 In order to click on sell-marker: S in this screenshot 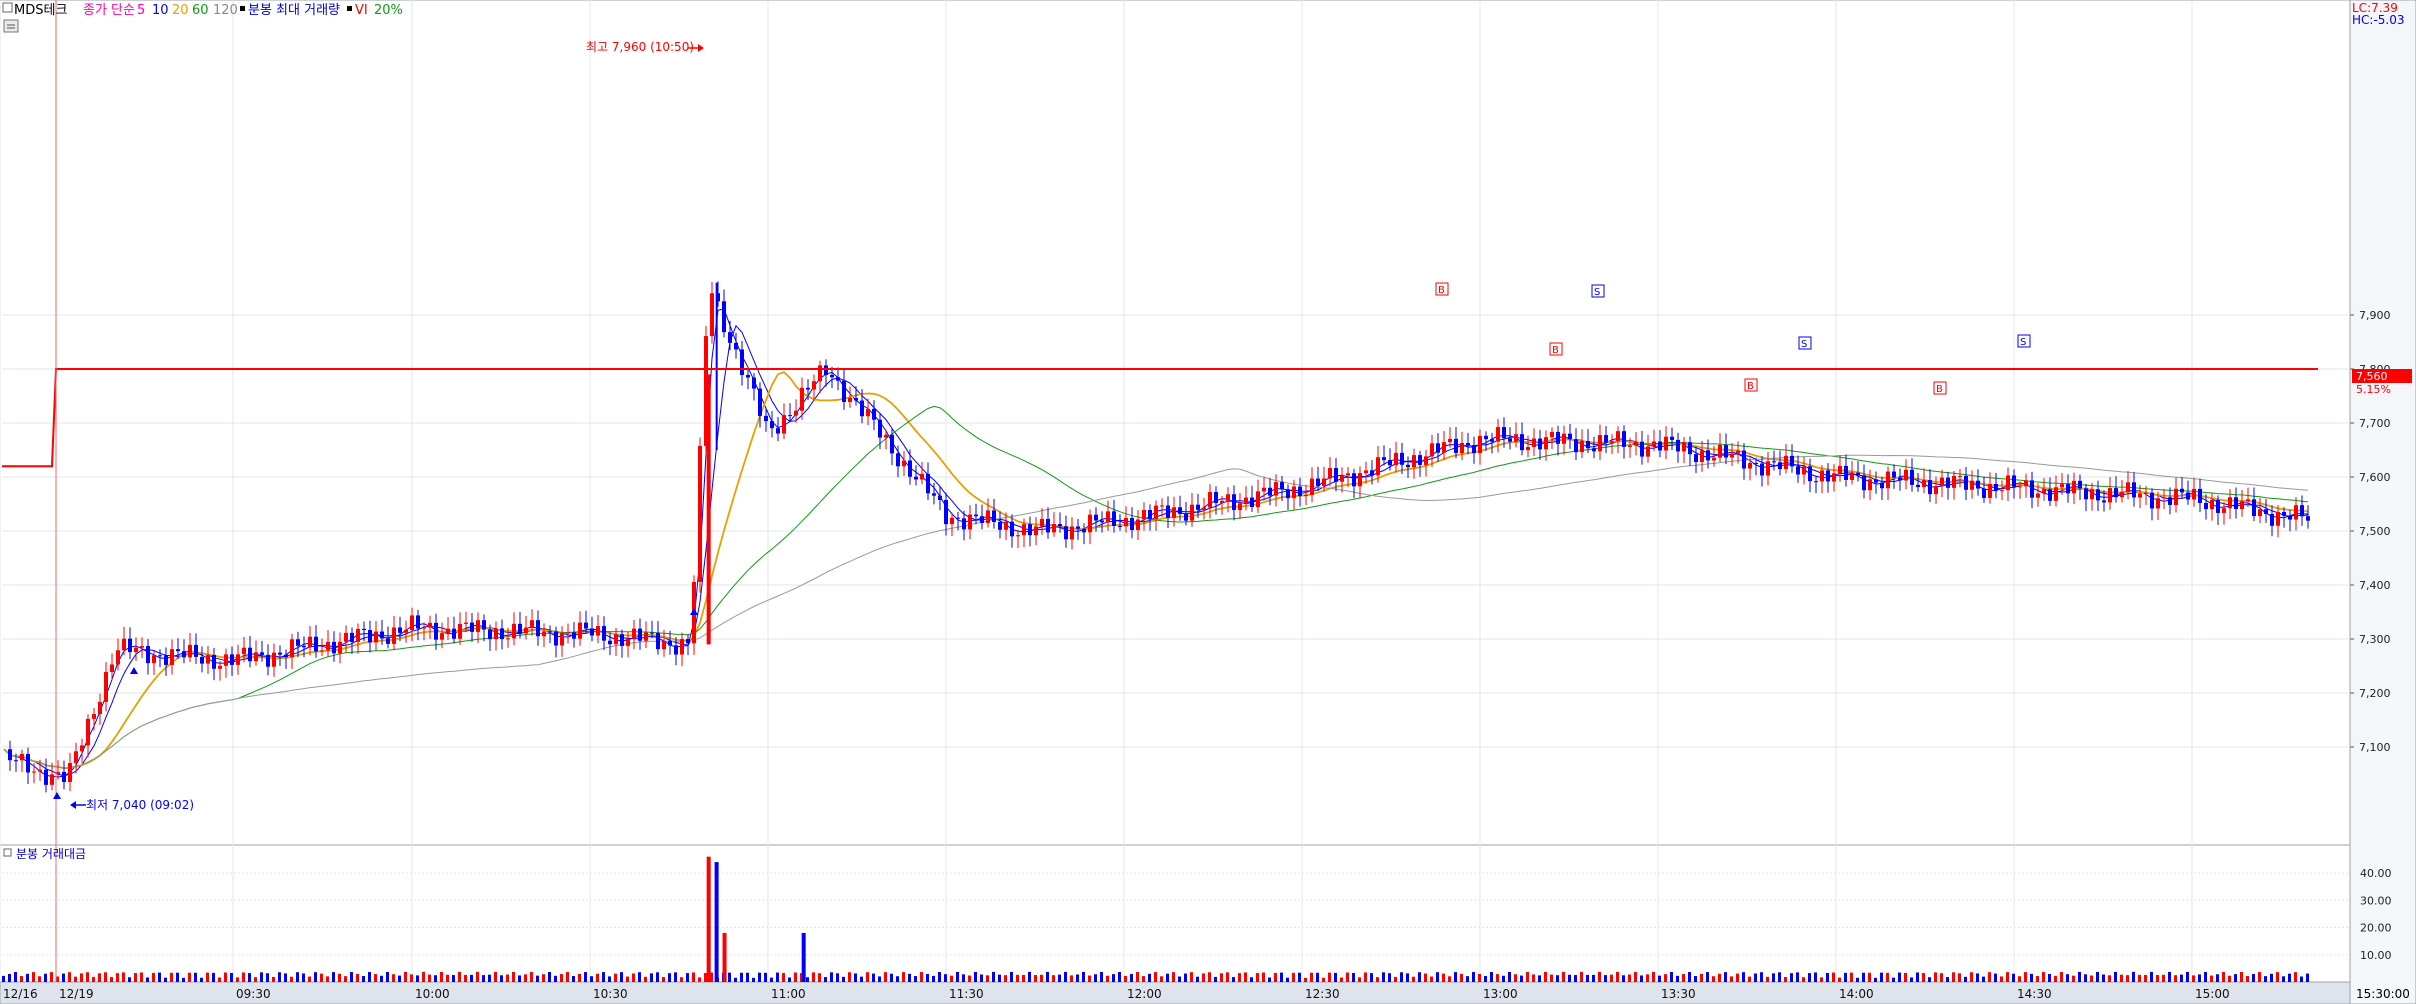, I will do `click(1805, 343)`.